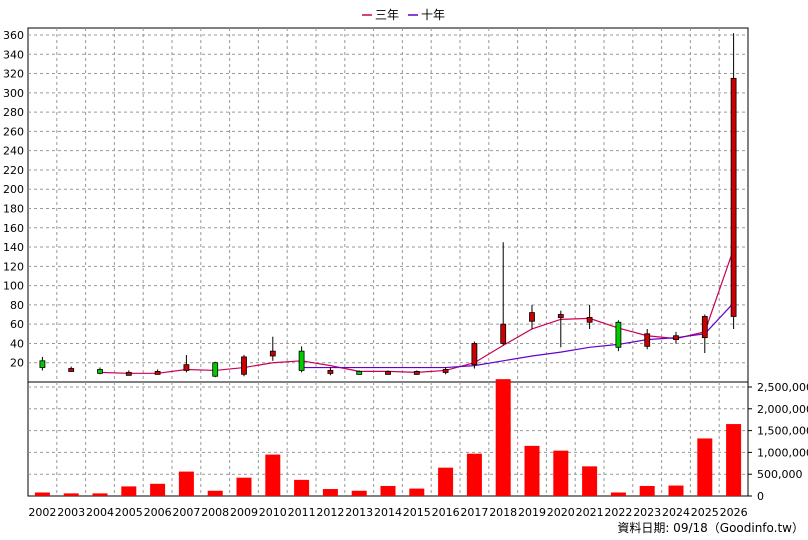 This screenshot has width=808, height=540. Describe the element at coordinates (518, 335) in the screenshot. I see `ma-10yr-line` at that location.